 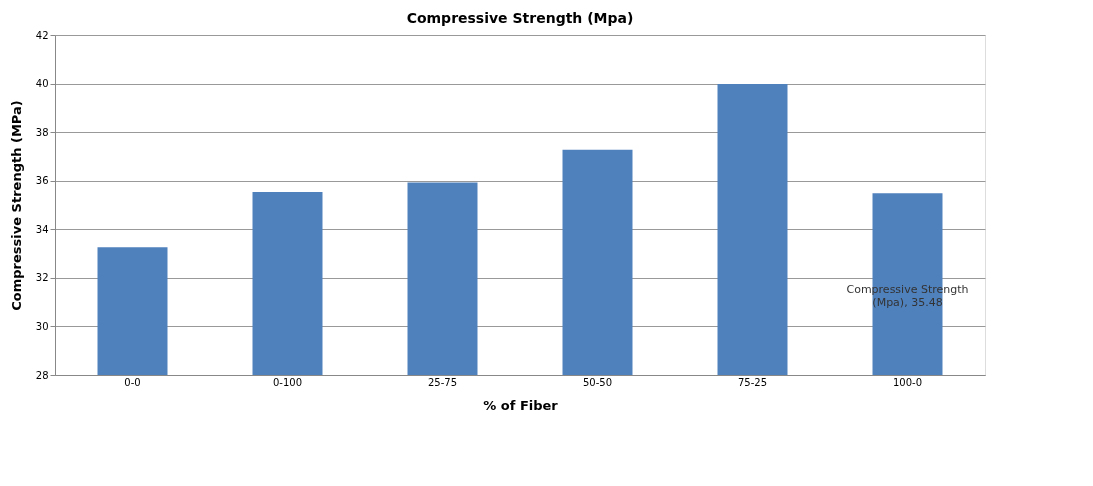 What do you see at coordinates (597, 382) in the screenshot?
I see `x-tick-label: 50-50` at bounding box center [597, 382].